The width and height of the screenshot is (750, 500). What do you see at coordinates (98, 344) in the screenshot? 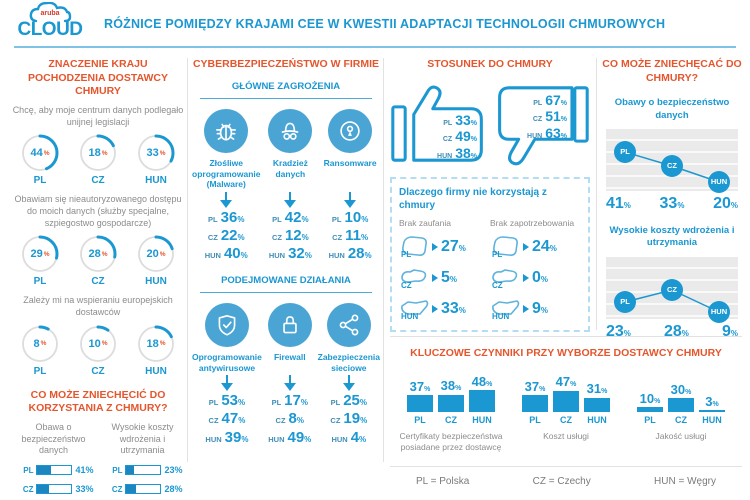
I see `ring-value: 10` at bounding box center [98, 344].